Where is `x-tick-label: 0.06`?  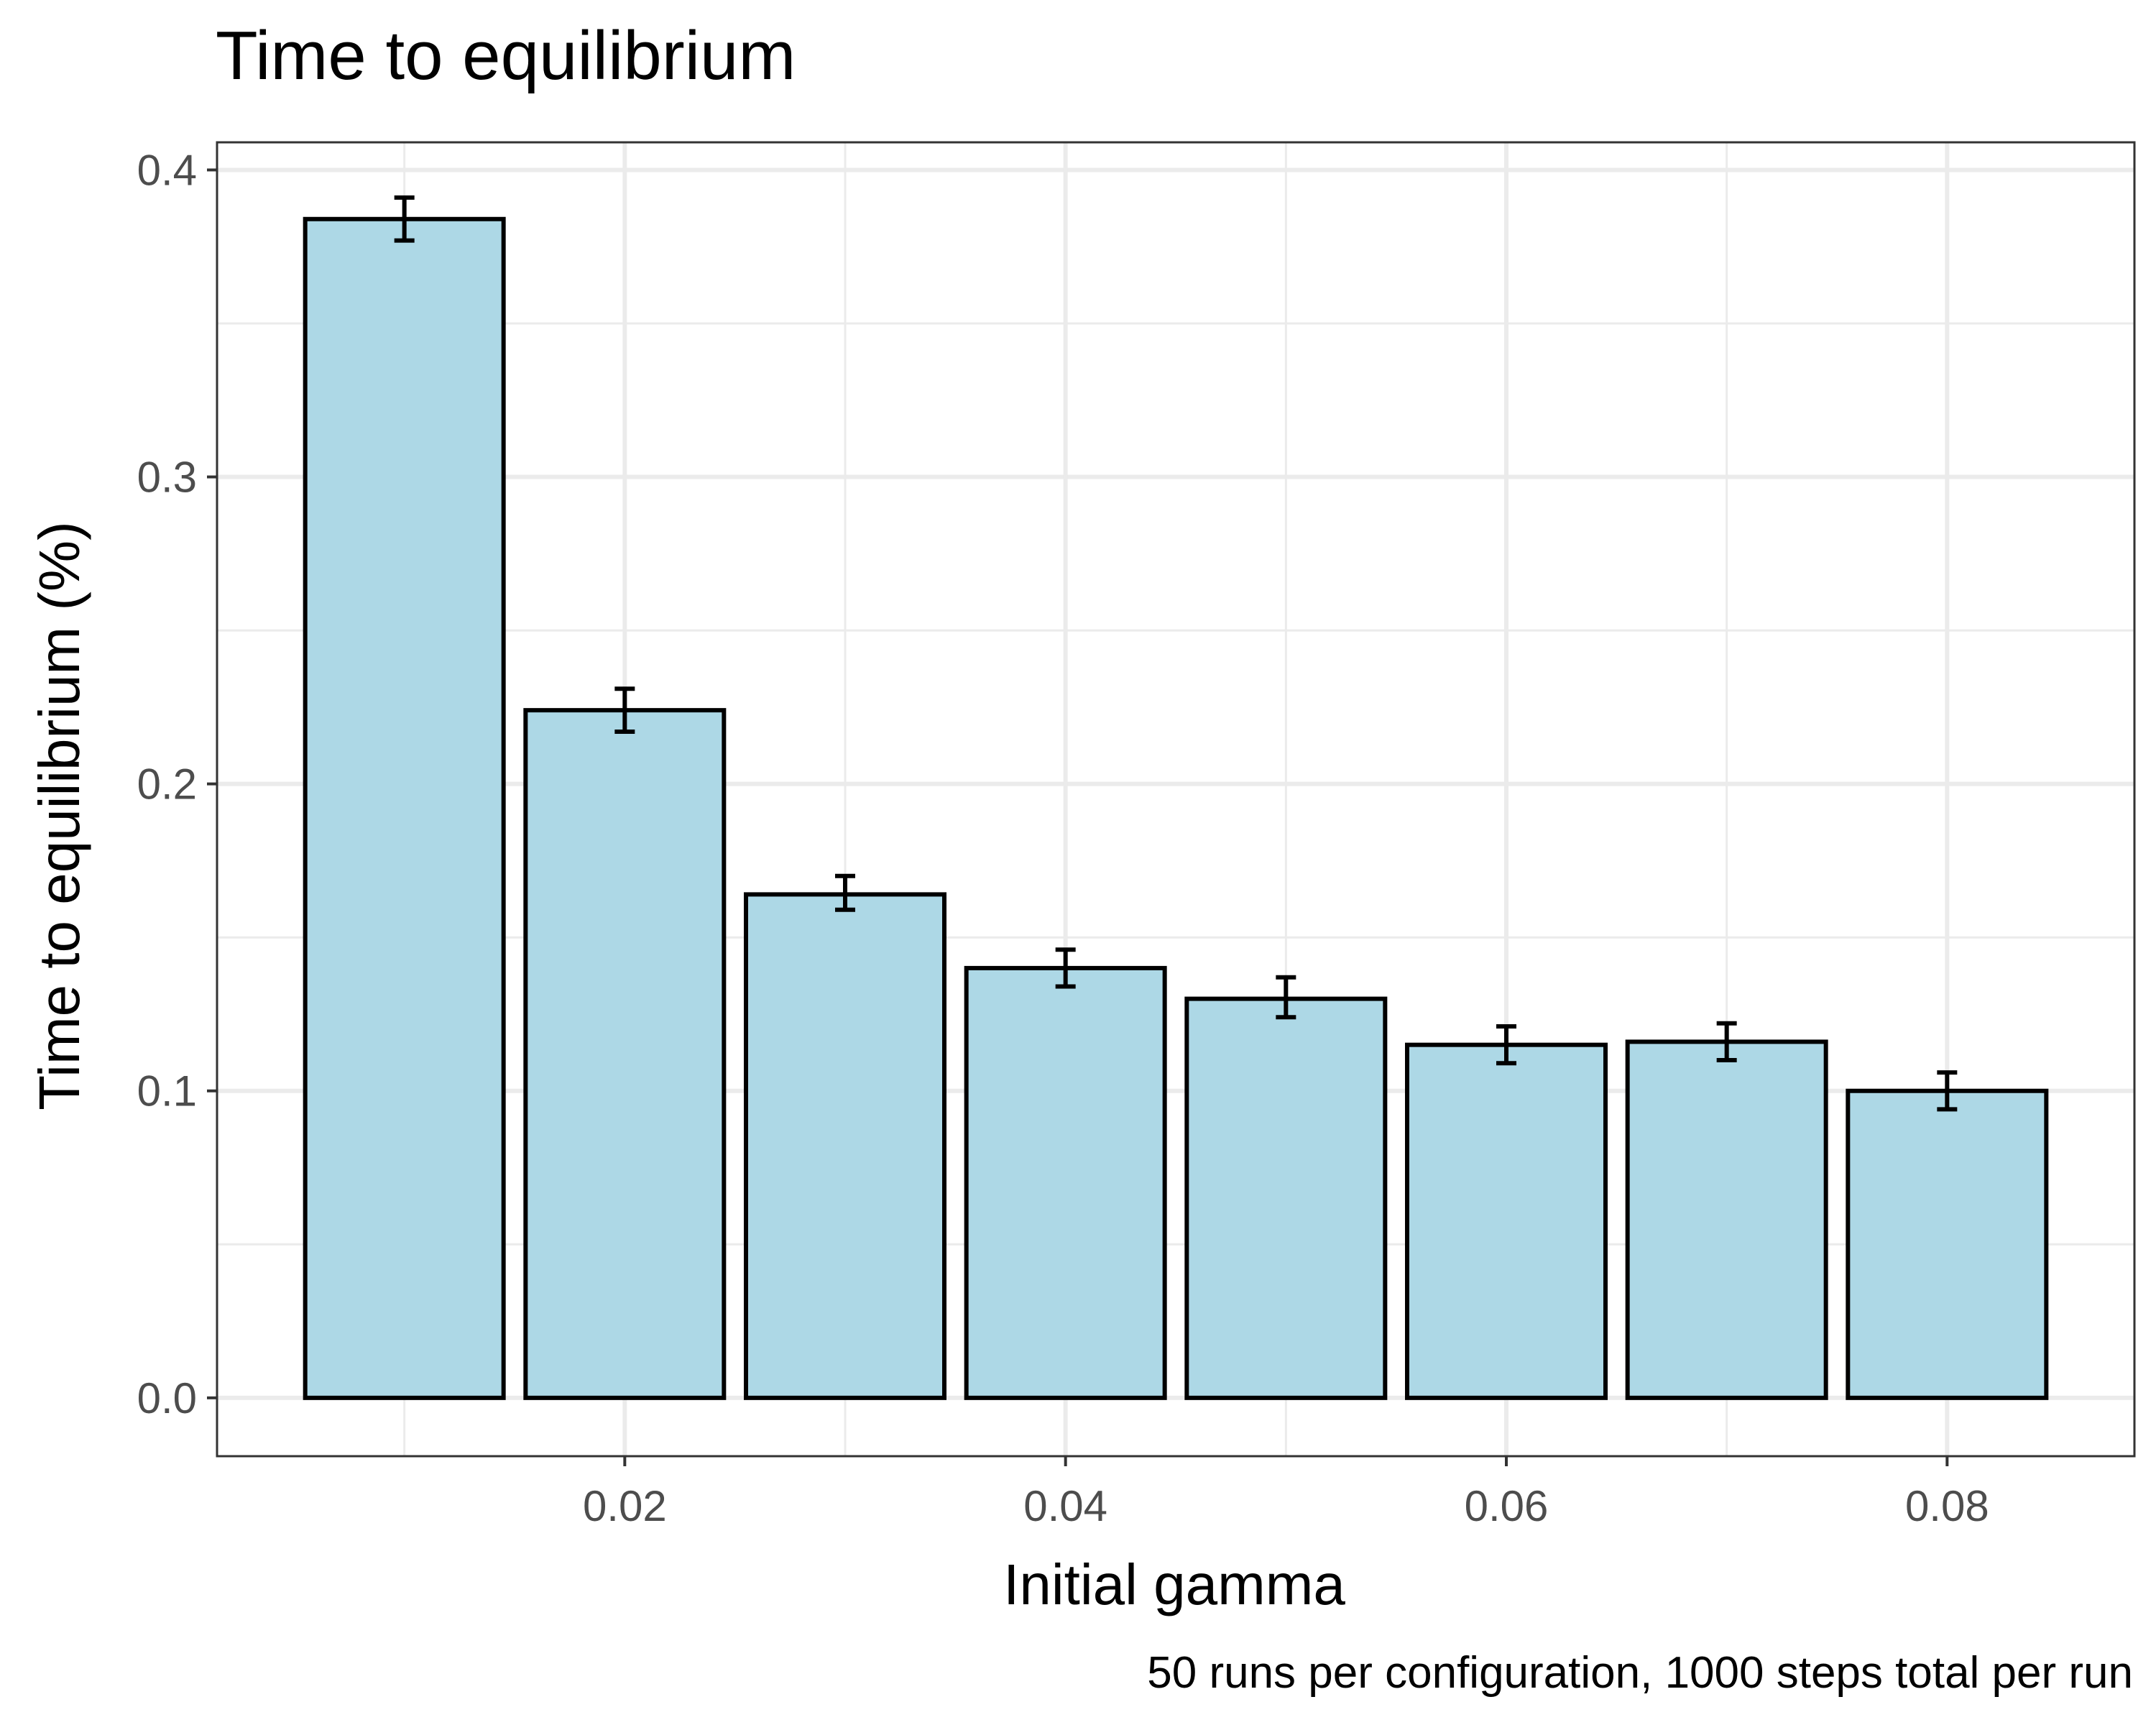 x-tick-label: 0.06 is located at coordinates (1507, 1506).